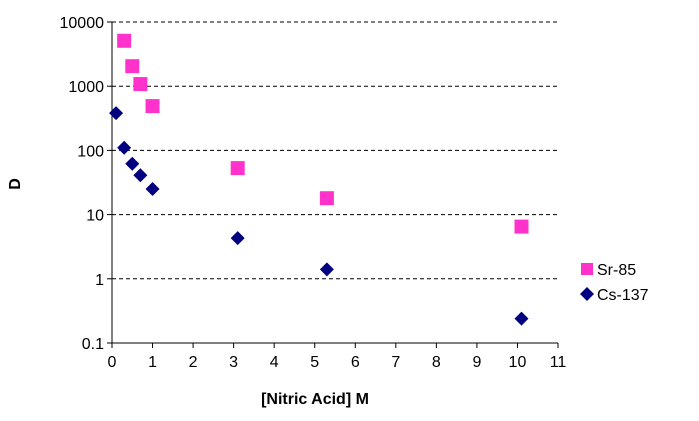 The width and height of the screenshot is (699, 421). I want to click on x-tick-label: 4, so click(274, 362).